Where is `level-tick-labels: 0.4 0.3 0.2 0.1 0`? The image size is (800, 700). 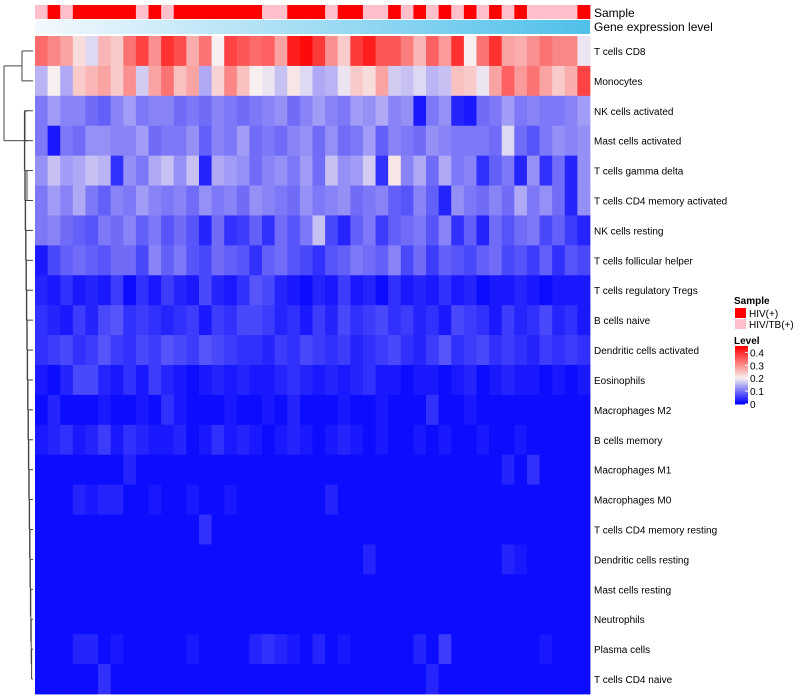
level-tick-labels: 0.4 0.3 0.2 0.1 0 is located at coordinates (754, 379).